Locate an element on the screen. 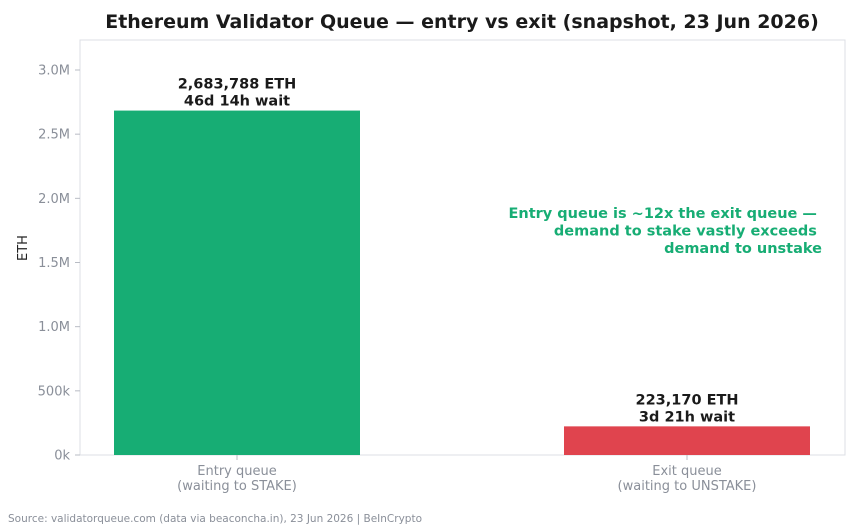 Image resolution: width=860 pixels, height=527 pixels. x-tick-sublabel: (waiting to STAKE) is located at coordinates (237, 486).